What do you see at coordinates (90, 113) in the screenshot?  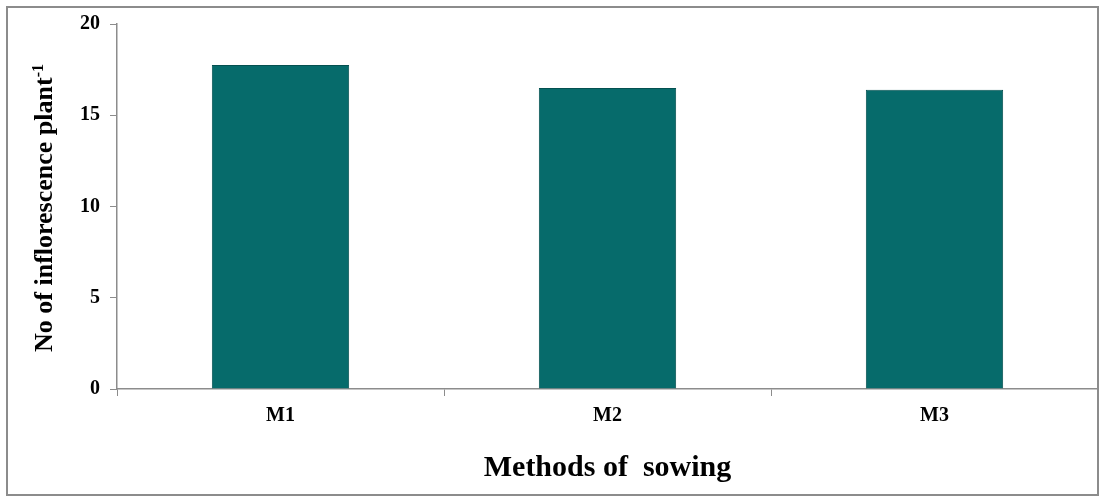 I see `y-tick-label: 15` at bounding box center [90, 113].